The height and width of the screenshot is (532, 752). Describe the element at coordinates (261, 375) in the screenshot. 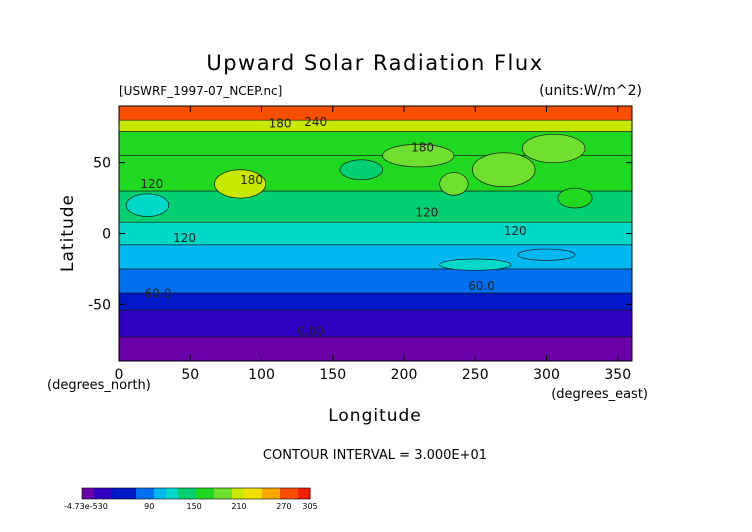

I see `x-tick-label: 100` at that location.